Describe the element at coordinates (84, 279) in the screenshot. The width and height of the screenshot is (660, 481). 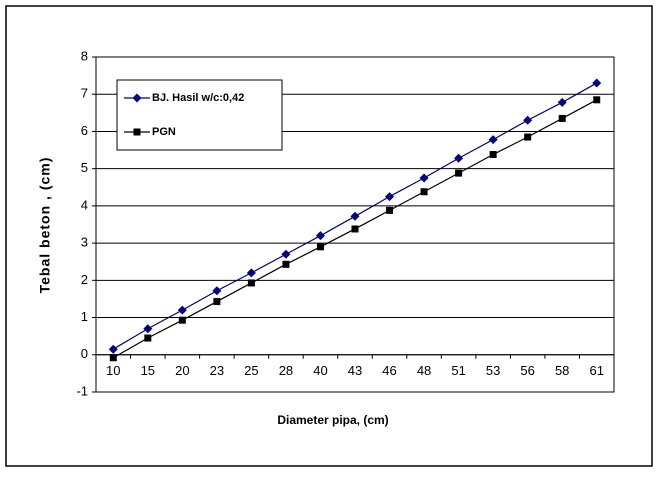
I see `y-tick-label: 2` at that location.